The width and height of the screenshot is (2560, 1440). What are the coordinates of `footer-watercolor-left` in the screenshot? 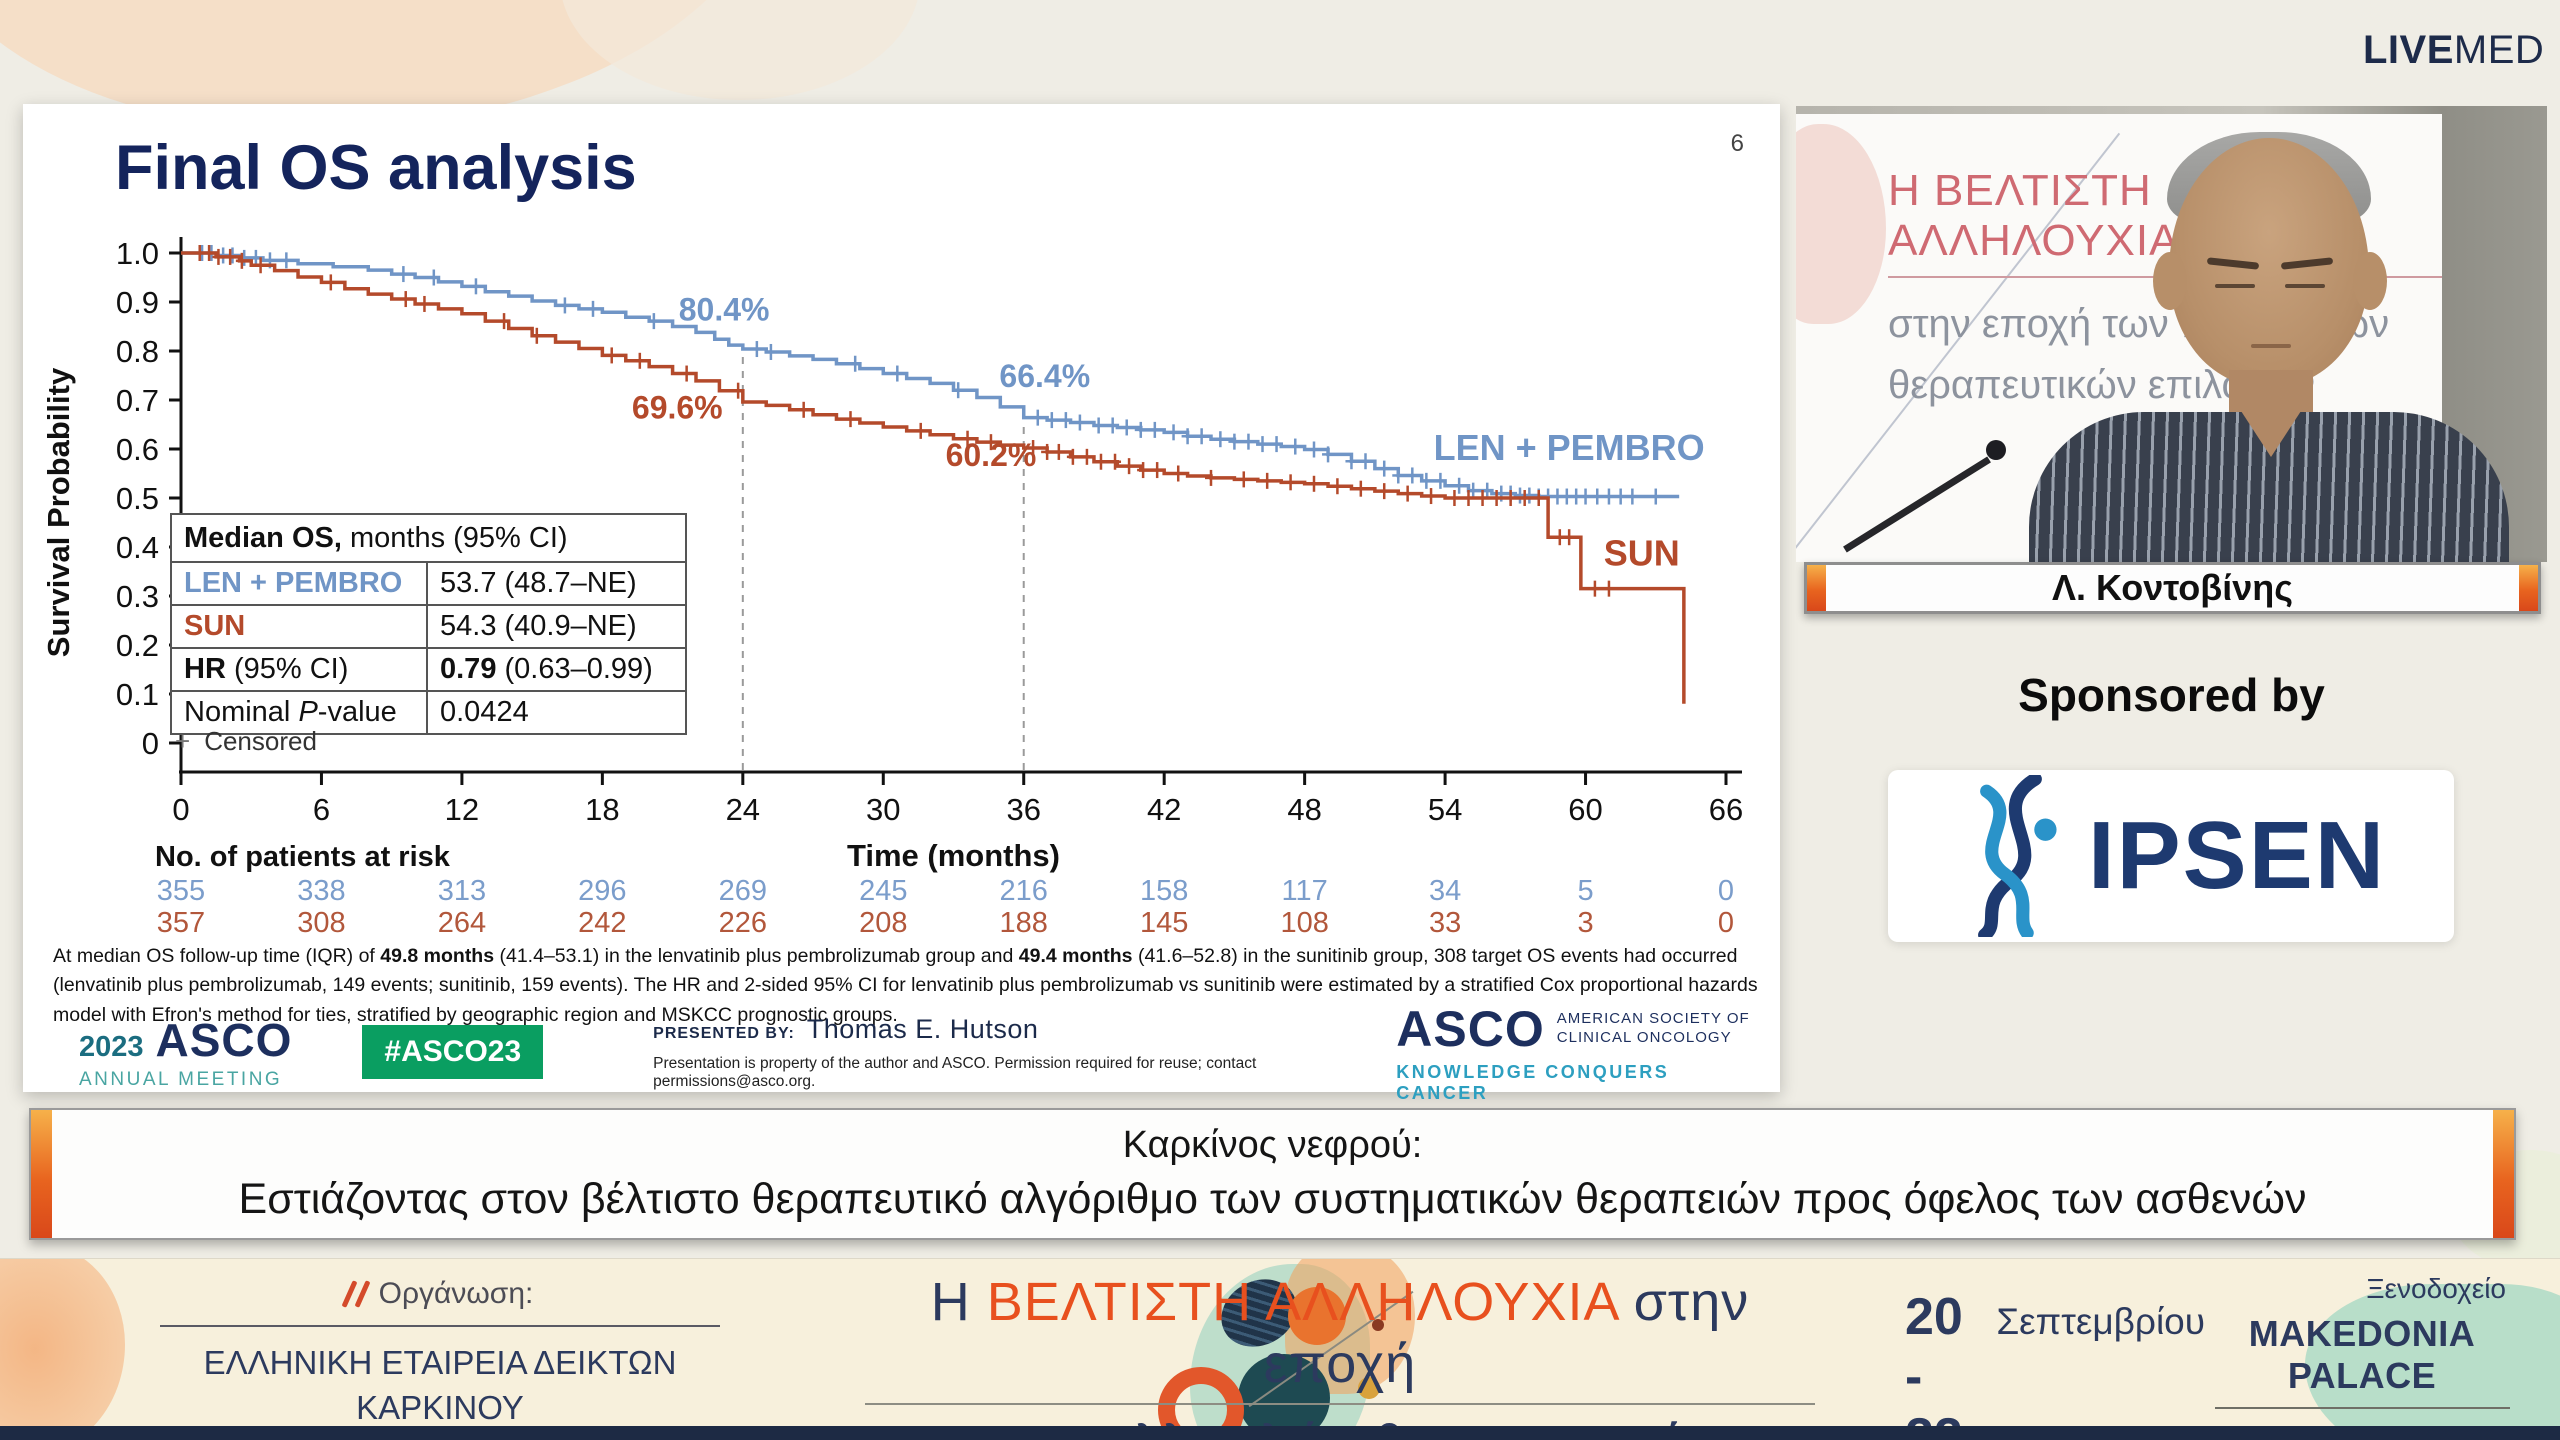 It's located at (62, 1343).